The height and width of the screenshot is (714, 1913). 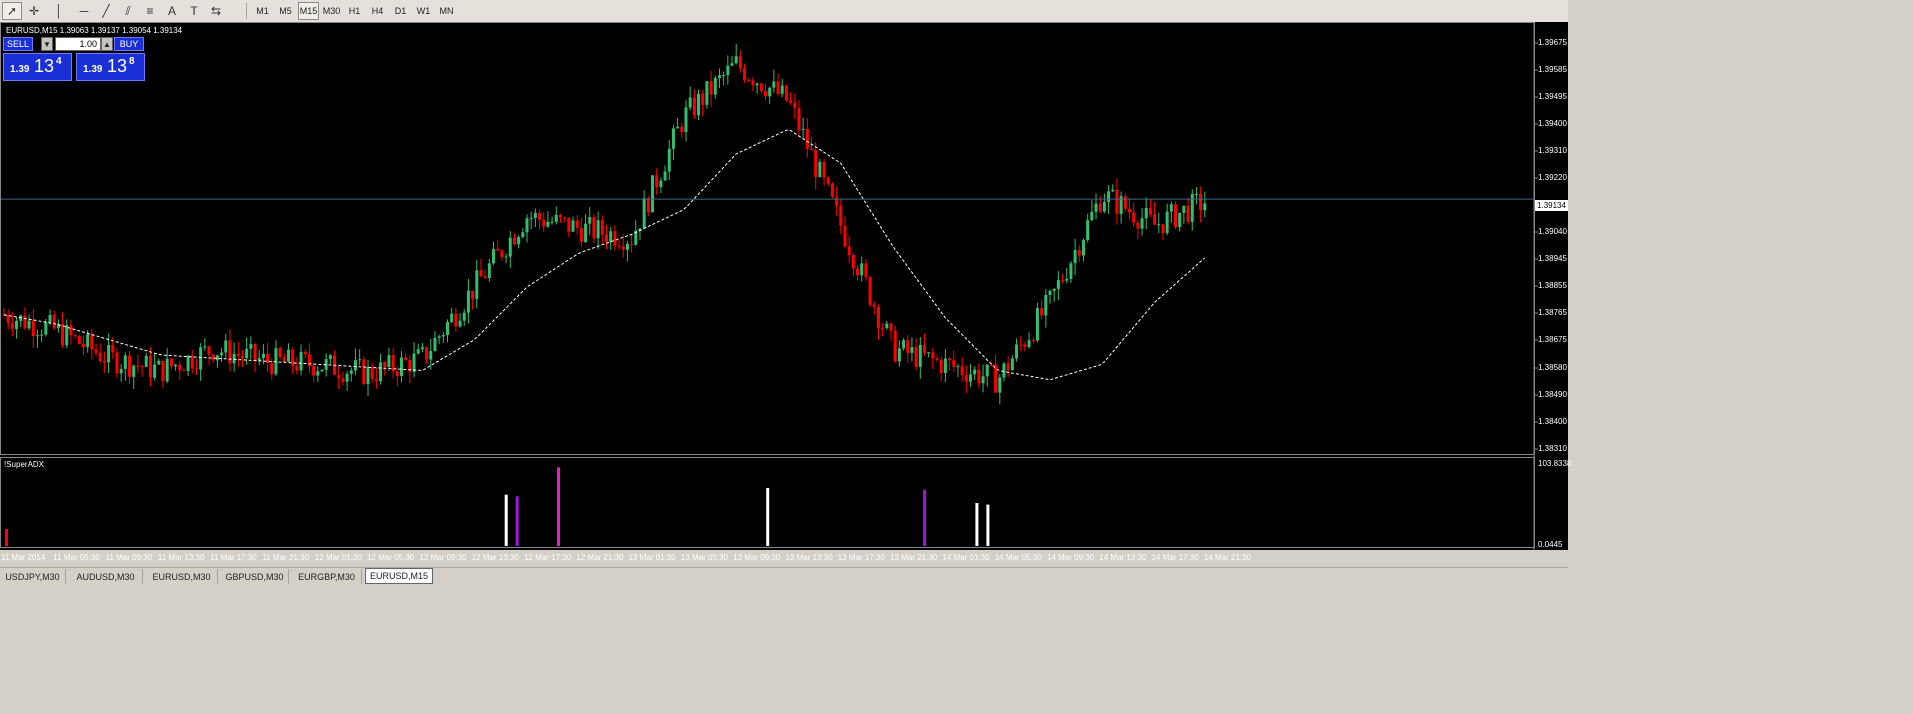 What do you see at coordinates (377, 11) in the screenshot?
I see `period-h4-button: H4` at bounding box center [377, 11].